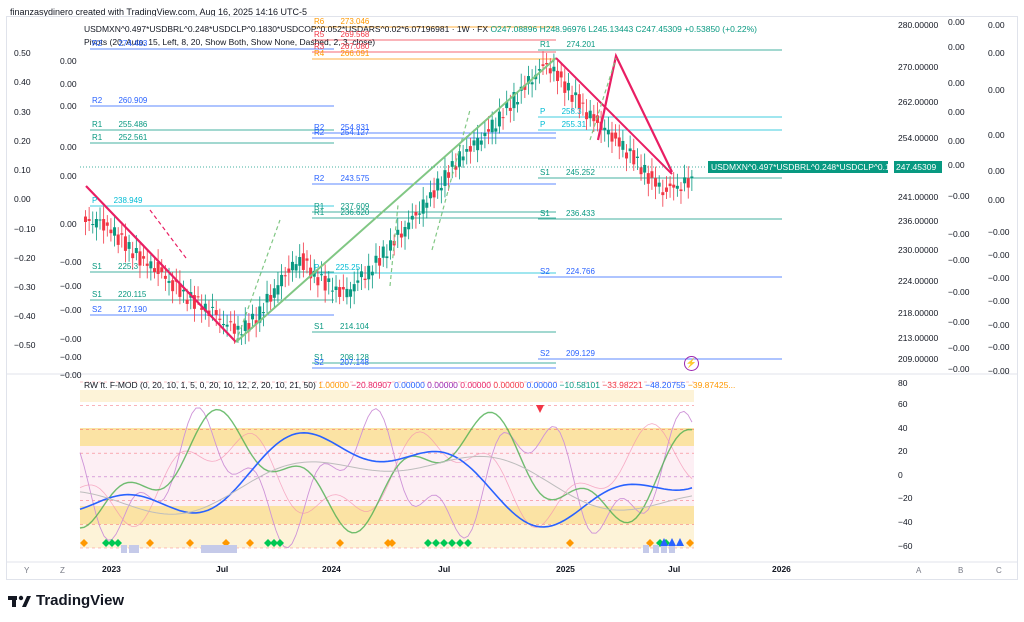 This screenshot has height=622, width=1024. Describe the element at coordinates (62, 570) in the screenshot. I see `corner-z: Z` at that location.